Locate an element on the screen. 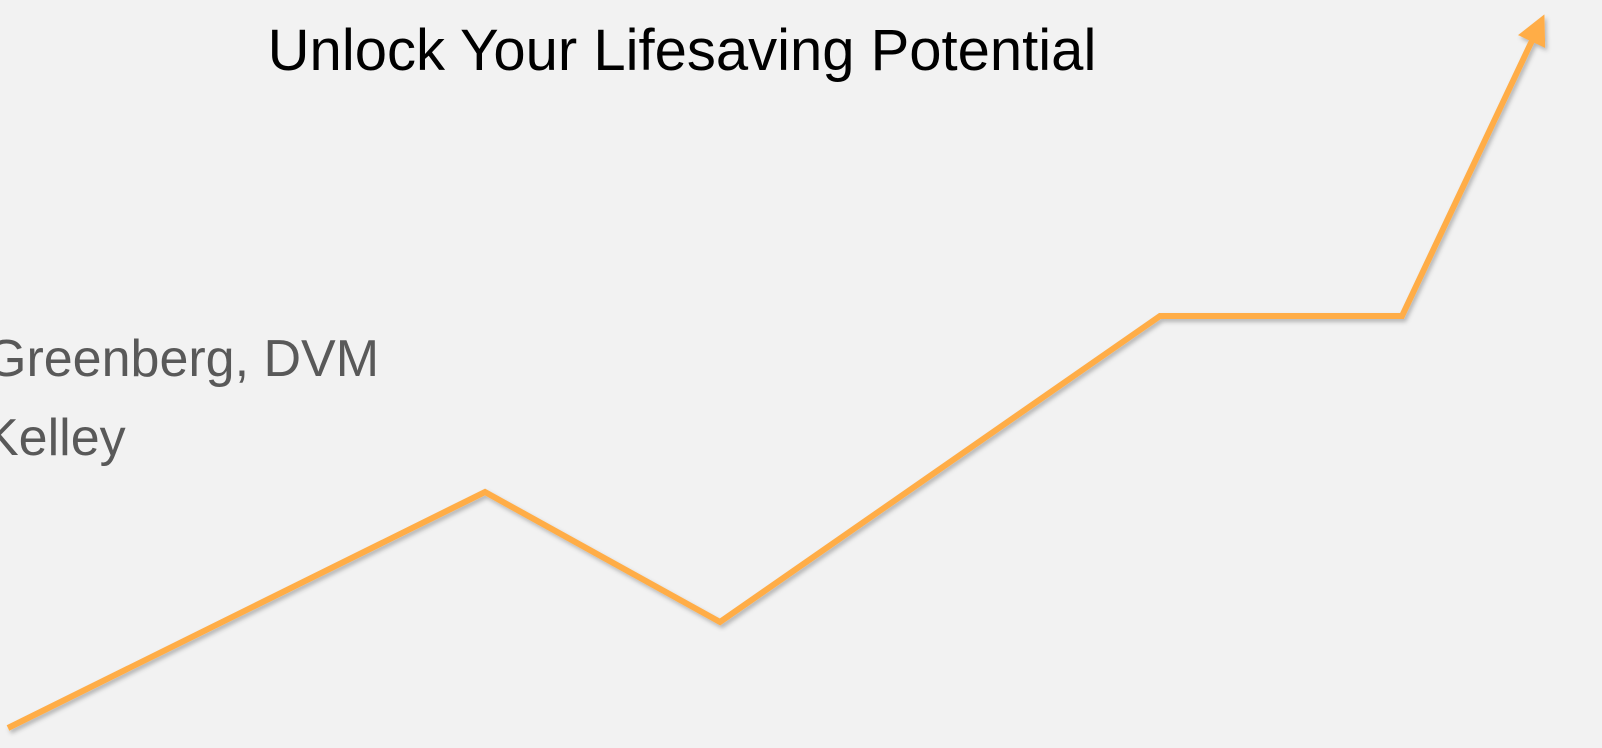  slide-title: Unlock Your Lifesaving Potential is located at coordinates (682, 50).